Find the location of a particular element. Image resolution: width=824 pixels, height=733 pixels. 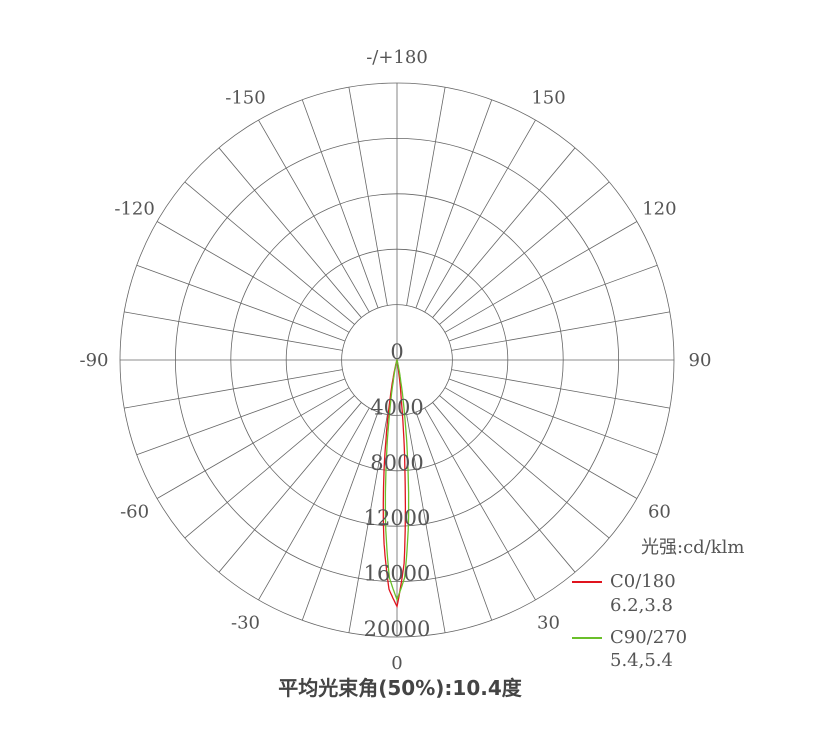

radial-tick-label: 20000 is located at coordinates (397, 629).